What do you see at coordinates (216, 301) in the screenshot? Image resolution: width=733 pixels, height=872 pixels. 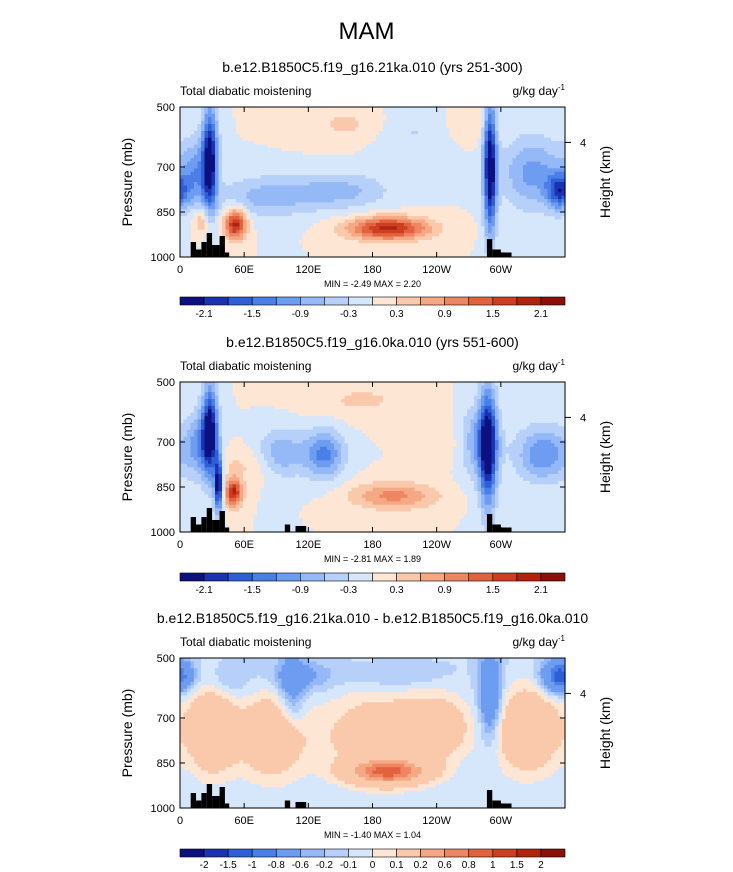 I see `colorbar-segment` at bounding box center [216, 301].